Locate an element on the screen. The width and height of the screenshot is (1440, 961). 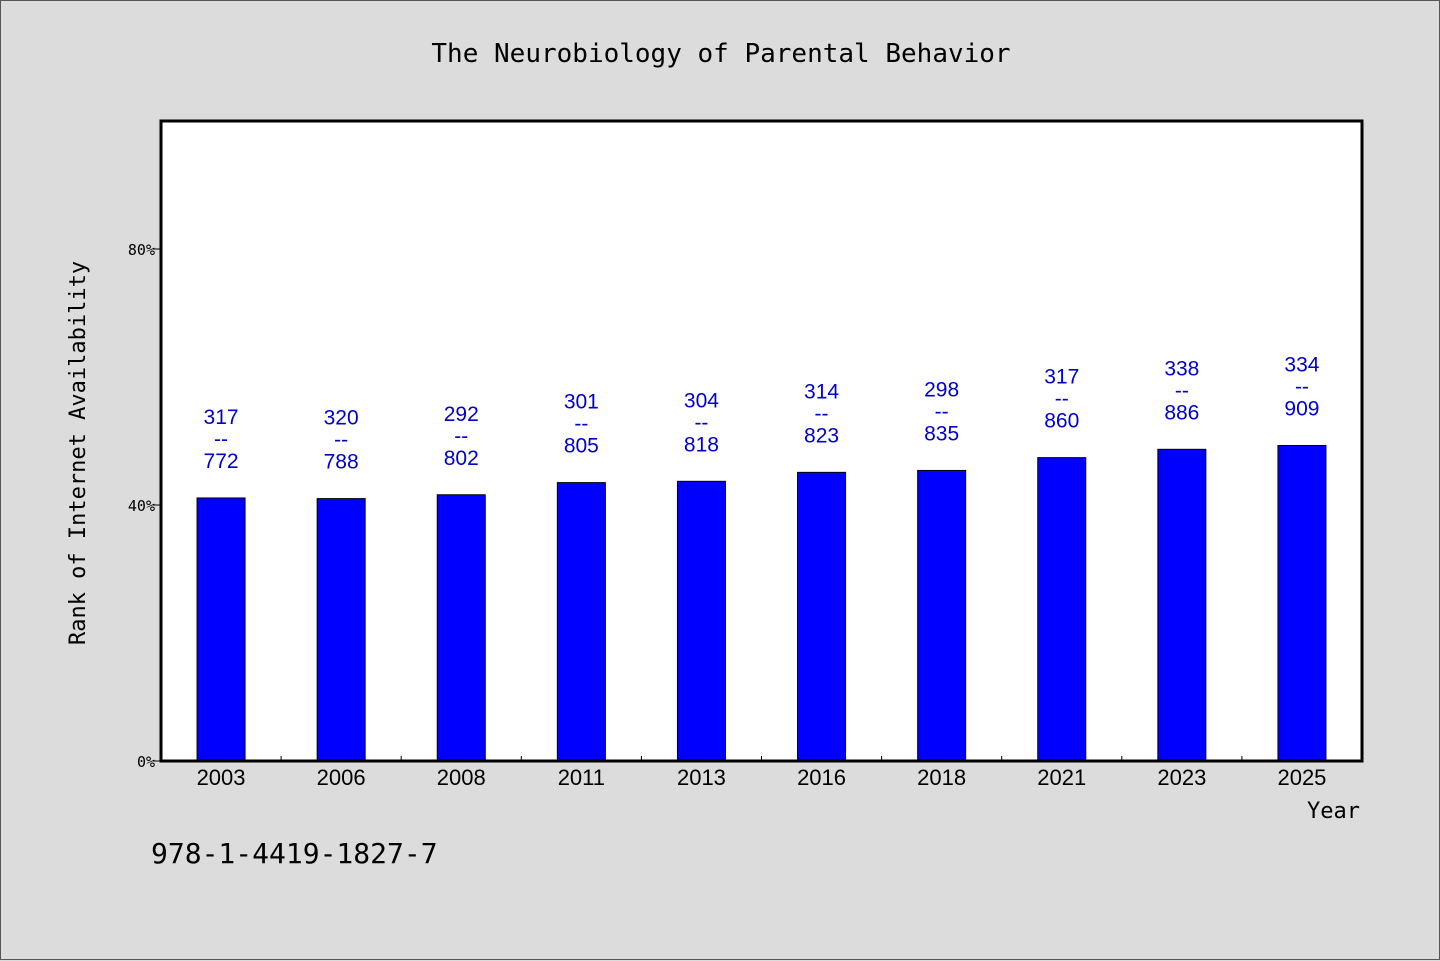
bar-label-2016-bottom: 823 is located at coordinates (821, 435).